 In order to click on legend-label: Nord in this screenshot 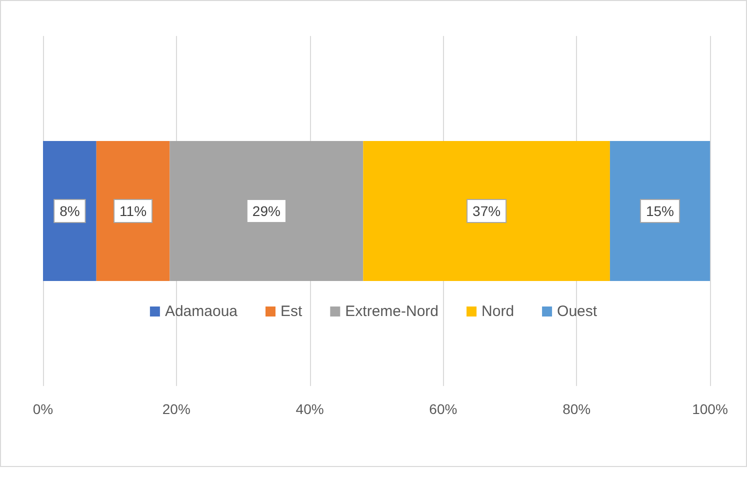, I will do `click(498, 311)`.